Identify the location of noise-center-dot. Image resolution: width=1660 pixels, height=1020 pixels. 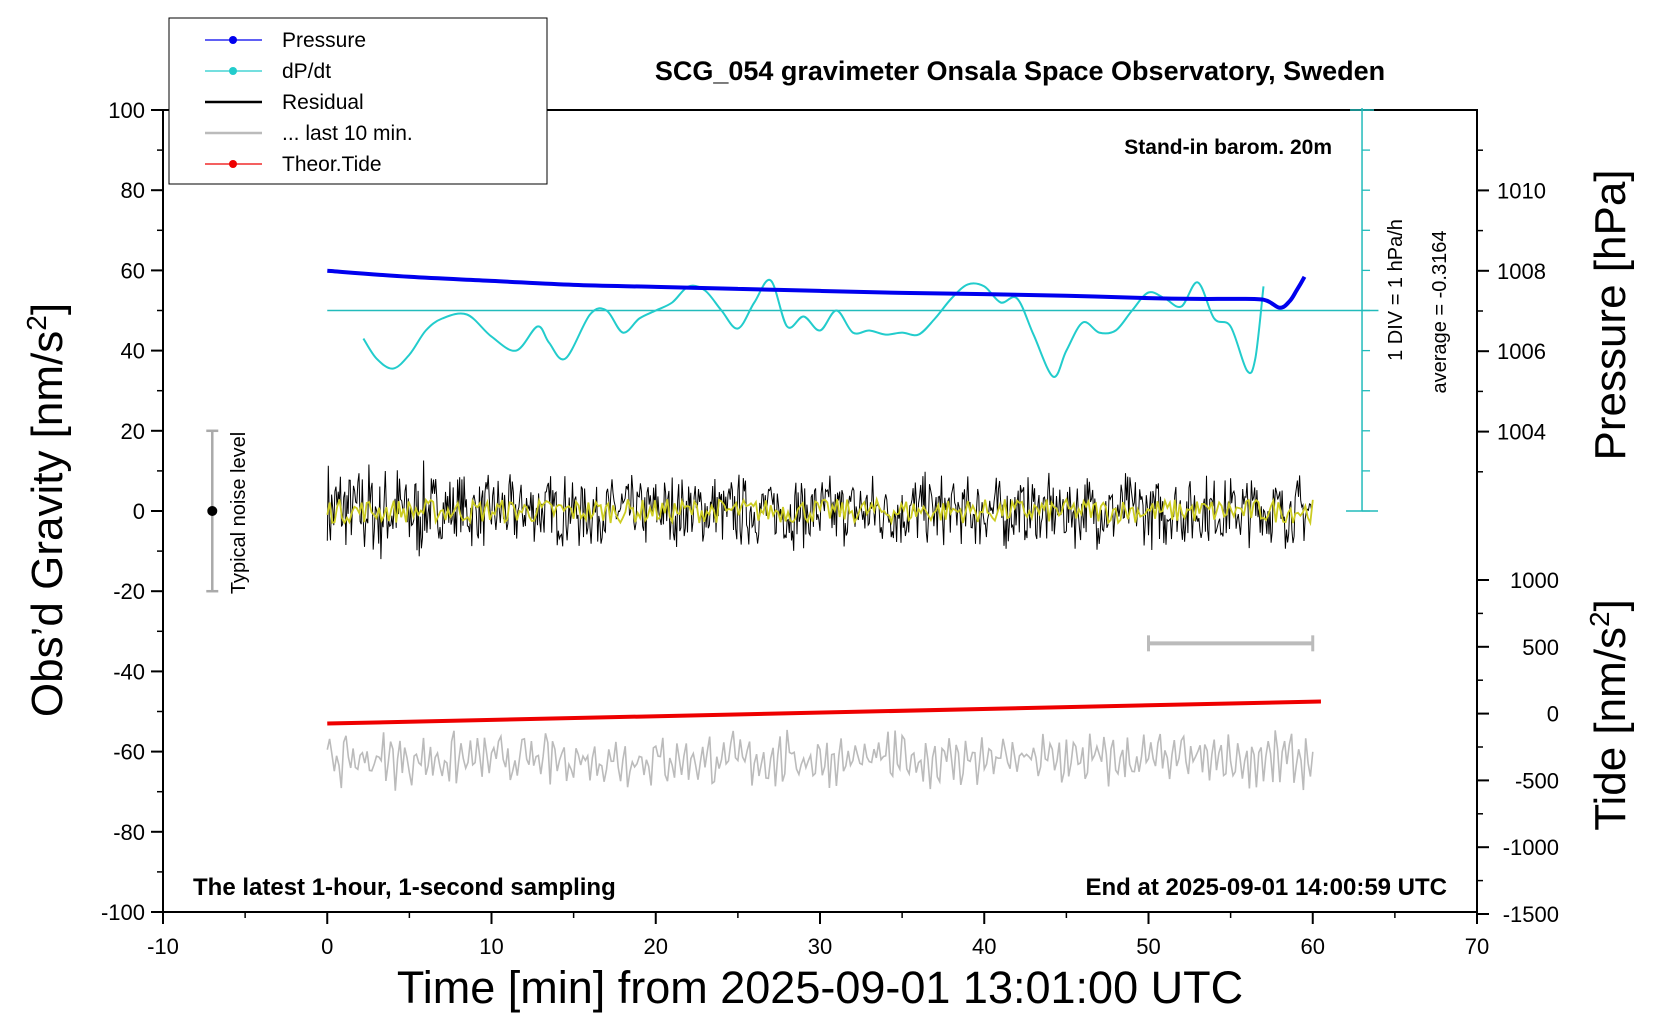
(212, 511).